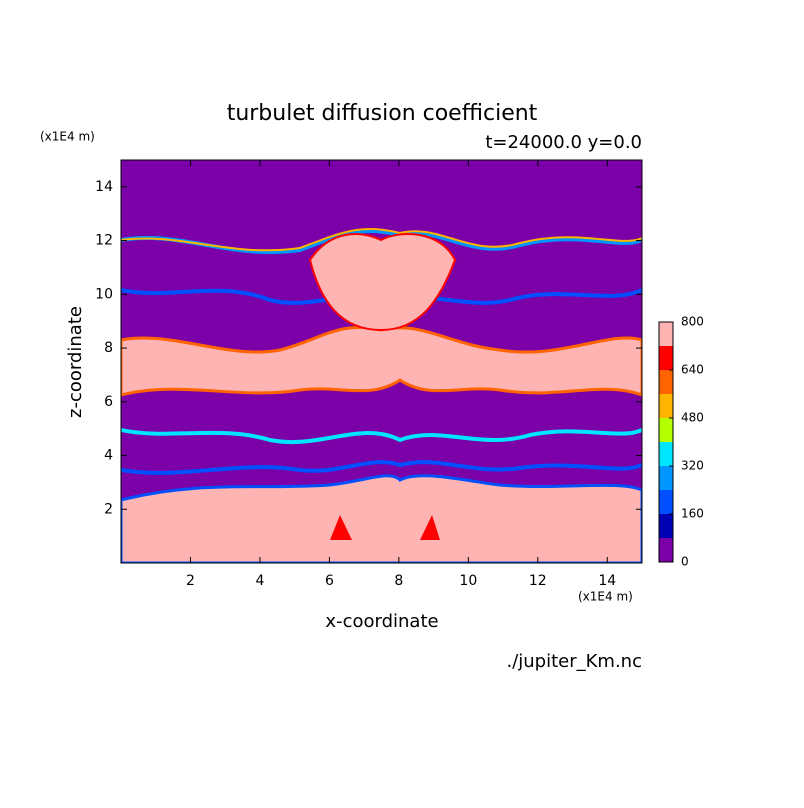 The width and height of the screenshot is (804, 808). What do you see at coordinates (381, 621) in the screenshot?
I see `x-axis-label: x-coordinate` at bounding box center [381, 621].